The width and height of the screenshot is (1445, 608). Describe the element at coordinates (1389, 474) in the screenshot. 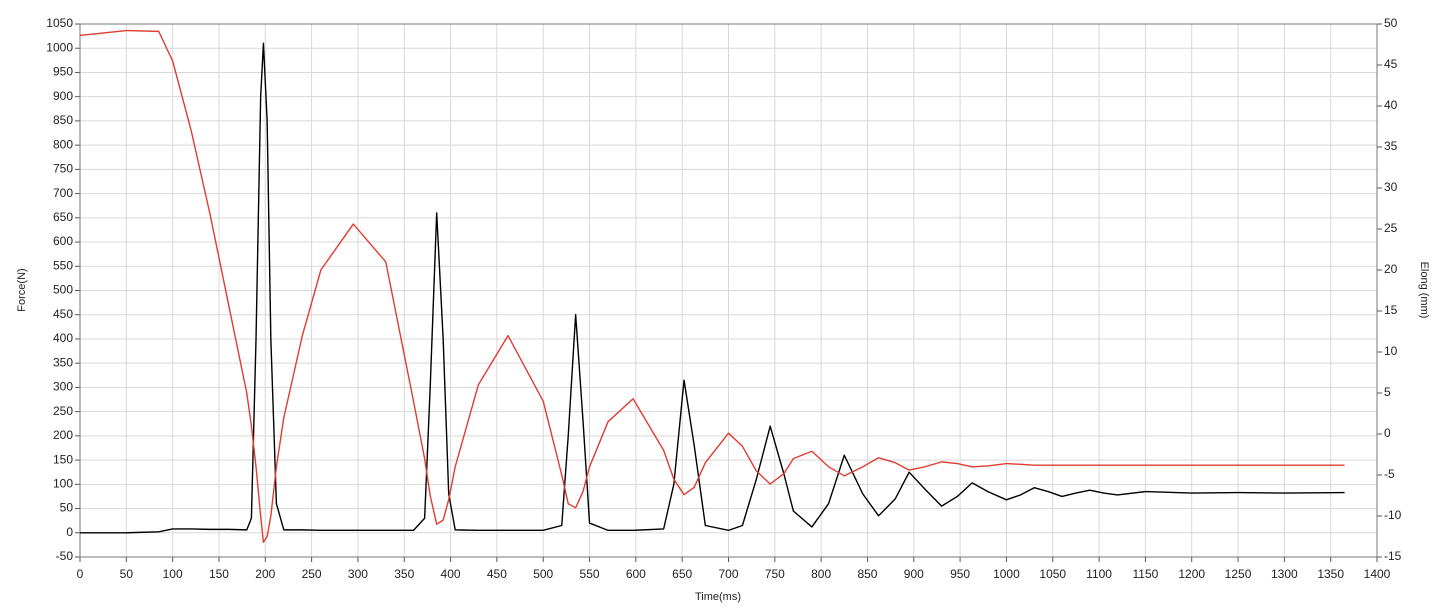

I see `y2-tick-label: -5` at that location.